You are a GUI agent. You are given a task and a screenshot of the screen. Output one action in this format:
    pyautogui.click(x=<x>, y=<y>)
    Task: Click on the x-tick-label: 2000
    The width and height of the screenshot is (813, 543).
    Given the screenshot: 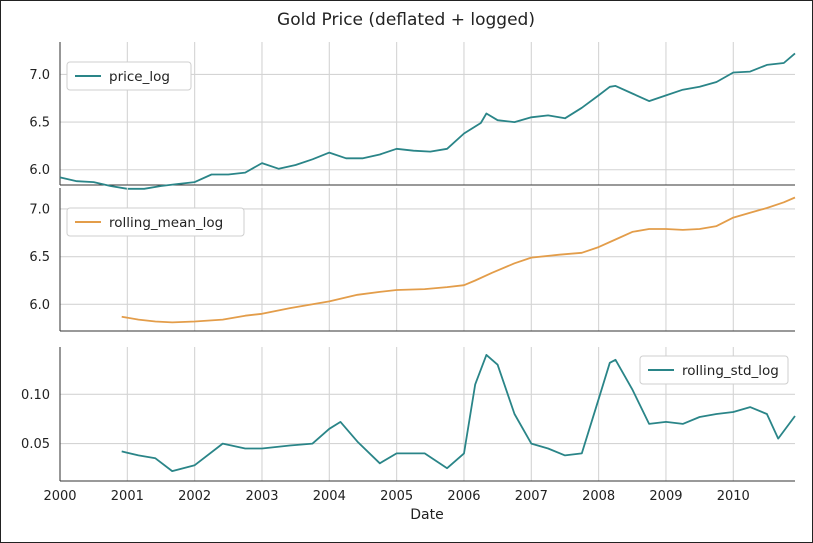 What is the action you would take?
    pyautogui.click(x=59, y=496)
    